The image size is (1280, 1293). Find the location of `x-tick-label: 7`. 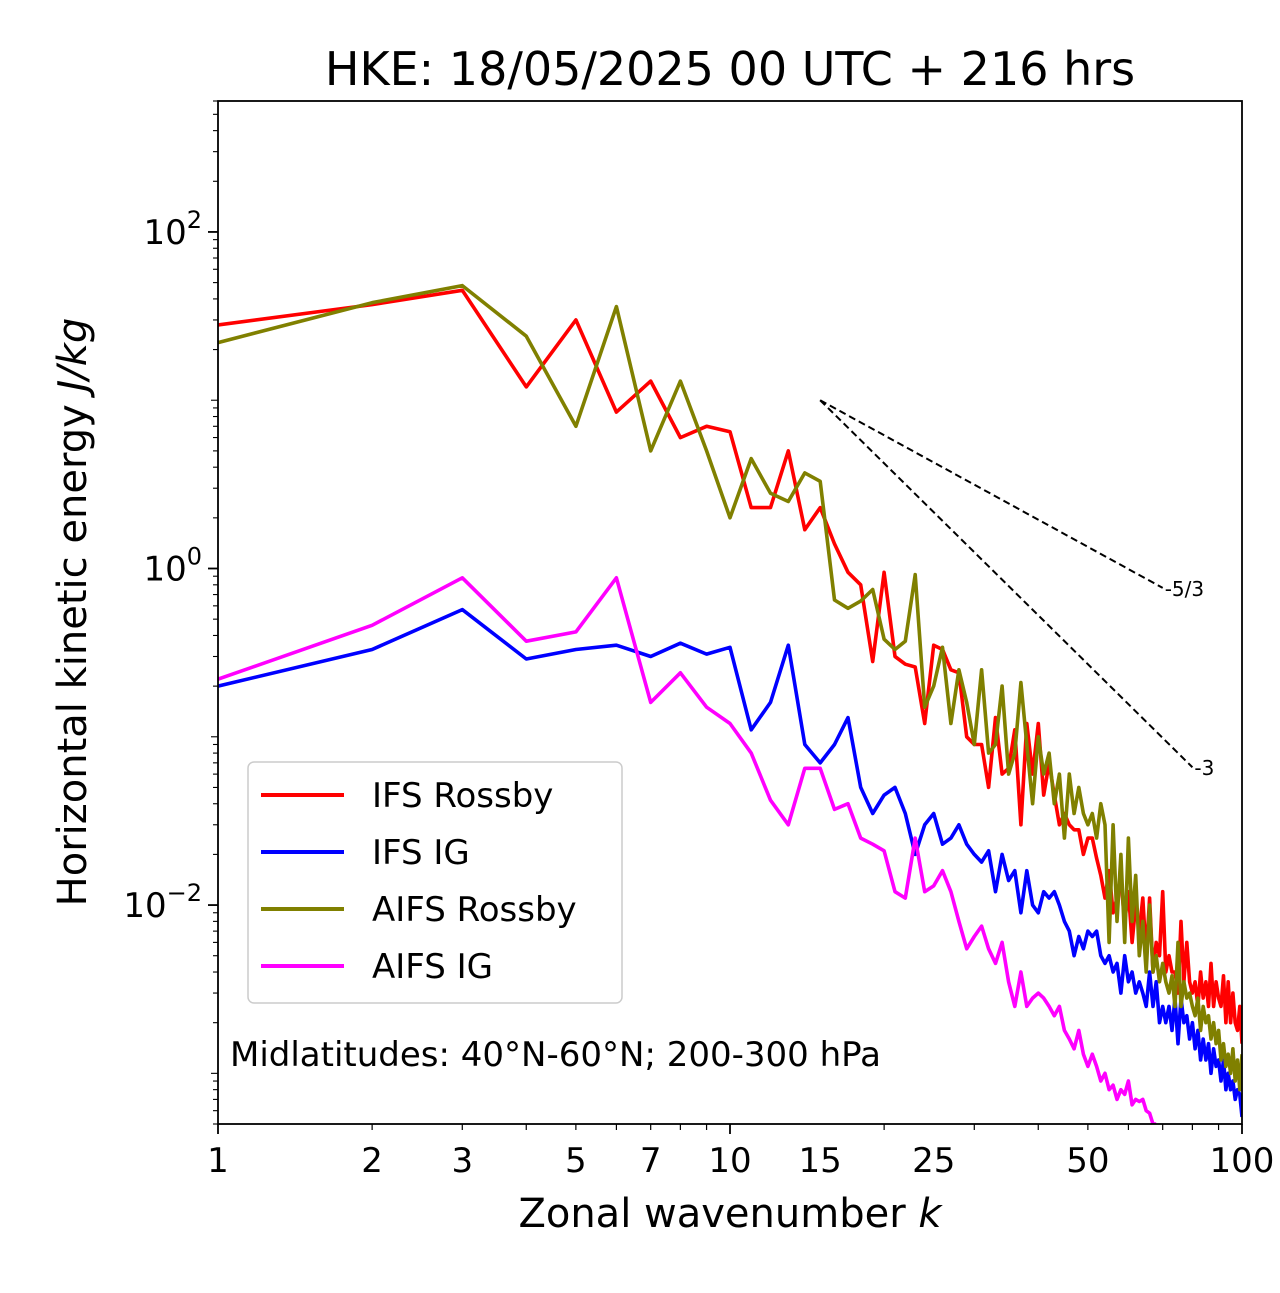

x-tick-label: 7 is located at coordinates (651, 1161).